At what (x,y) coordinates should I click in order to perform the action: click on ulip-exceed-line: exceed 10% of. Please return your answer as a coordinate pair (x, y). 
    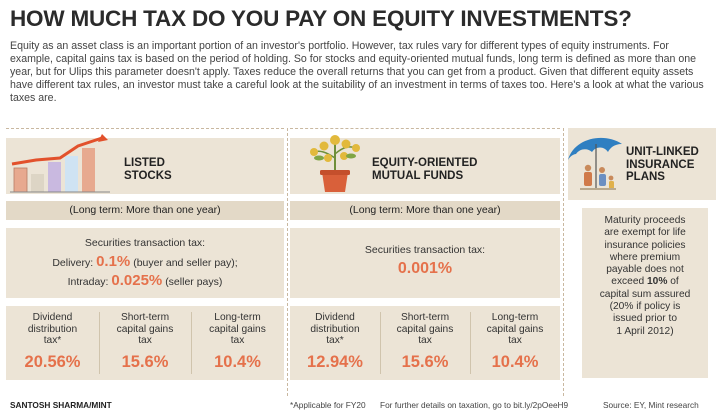
    Looking at the image, I should click on (645, 282).